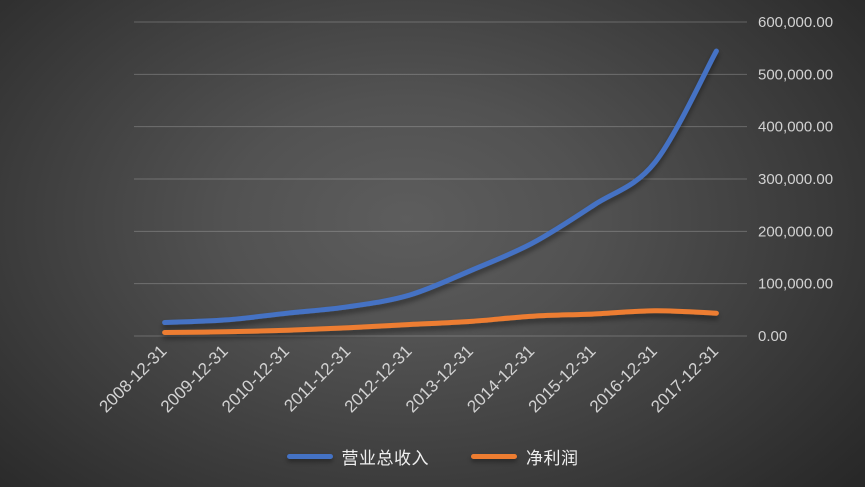 The image size is (865, 487). I want to click on y-tick-label: 400,000.00, so click(795, 127).